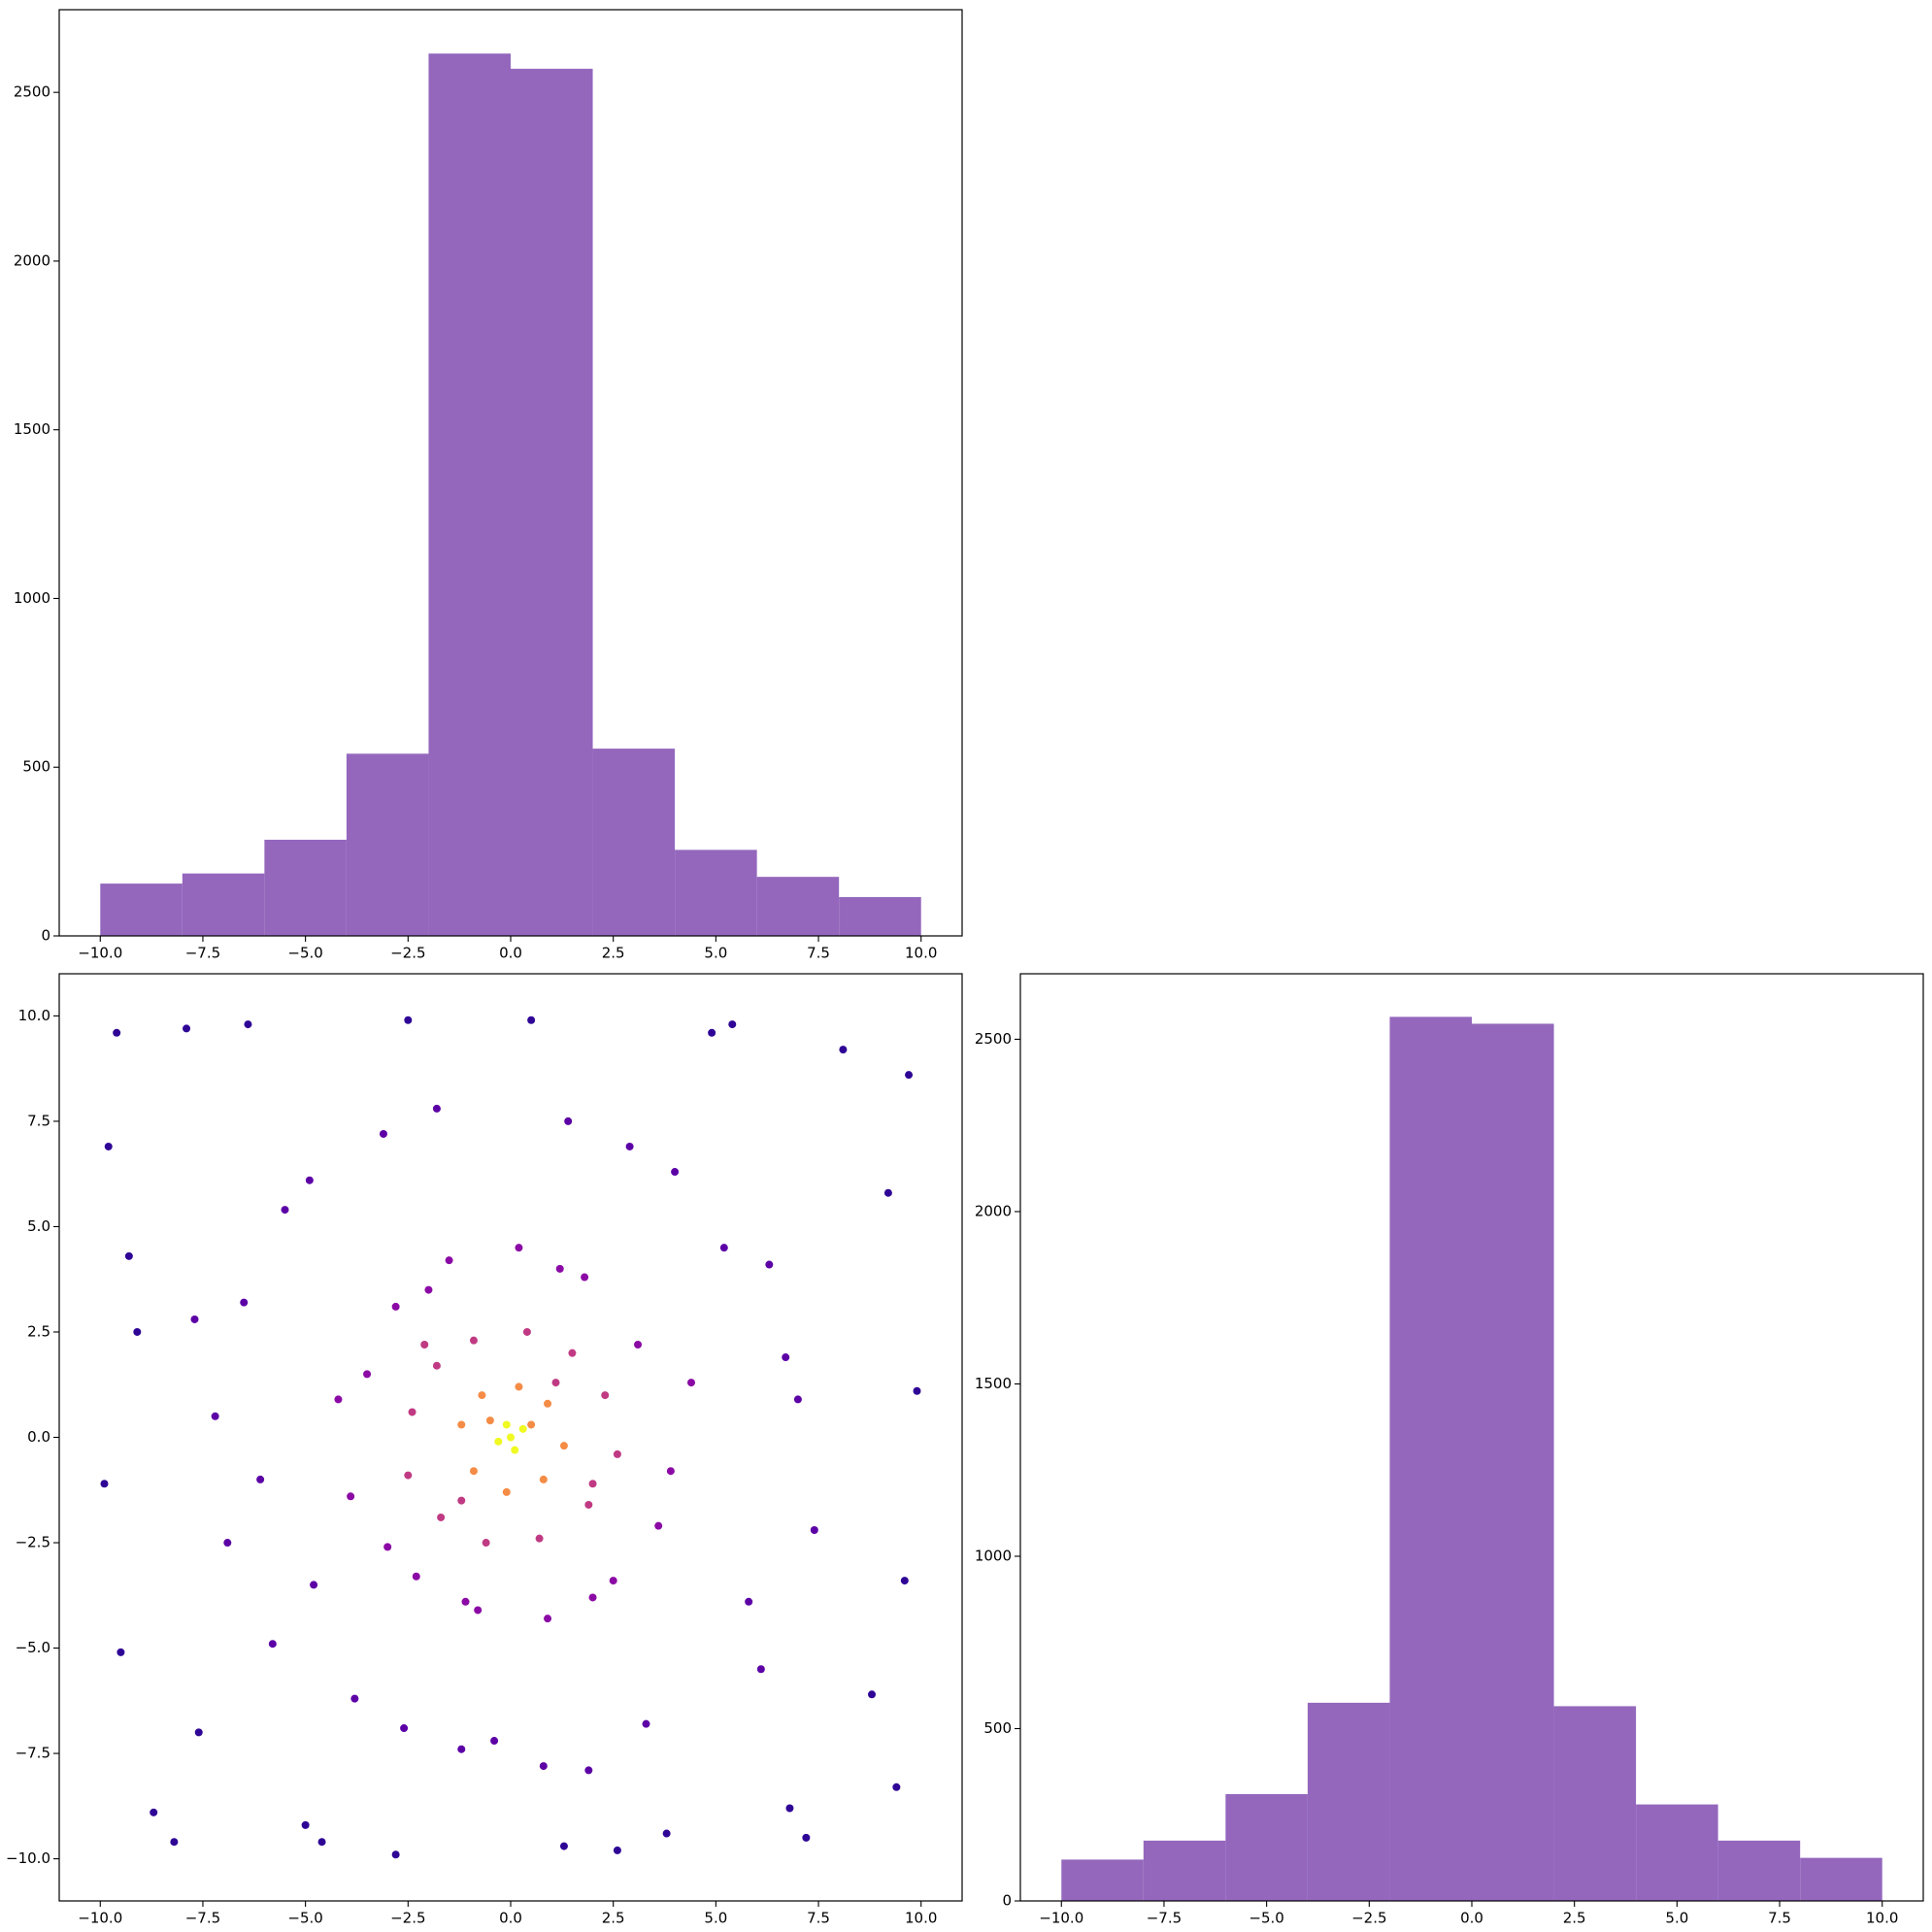  Describe the element at coordinates (38, 1120) in the screenshot. I see `y-tick-label: 7.5` at that location.